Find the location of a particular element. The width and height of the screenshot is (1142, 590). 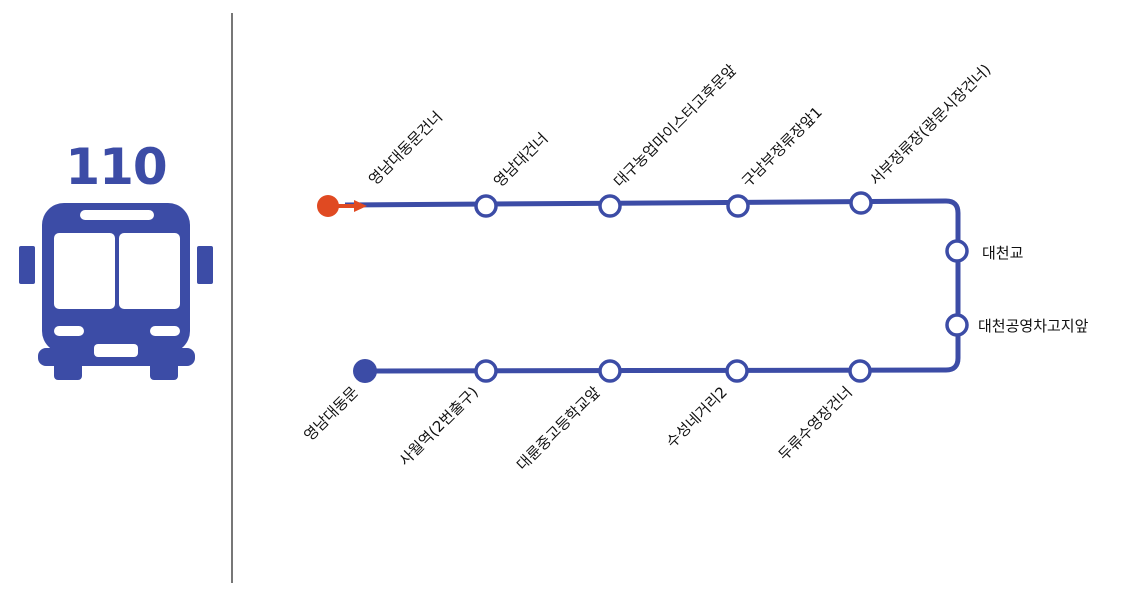

stop-label-top-4: 서부정류장(광문시장건너) is located at coordinates (930, 124).